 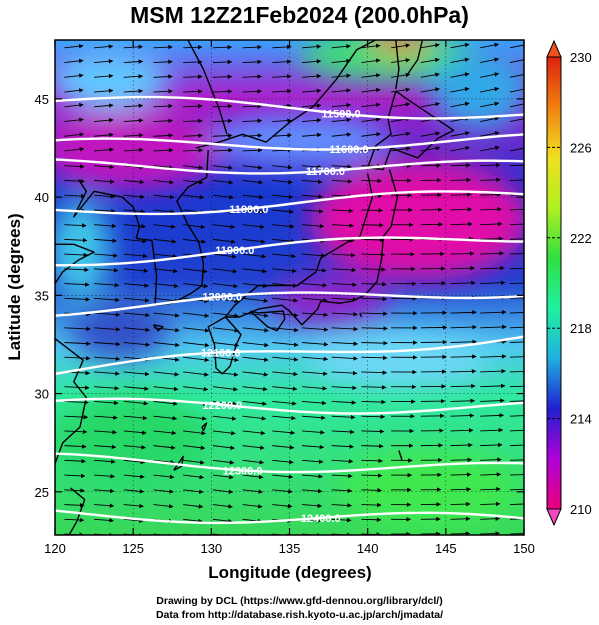 I want to click on colorbar: 230 226 222 218 214 210, so click(x=569, y=283).